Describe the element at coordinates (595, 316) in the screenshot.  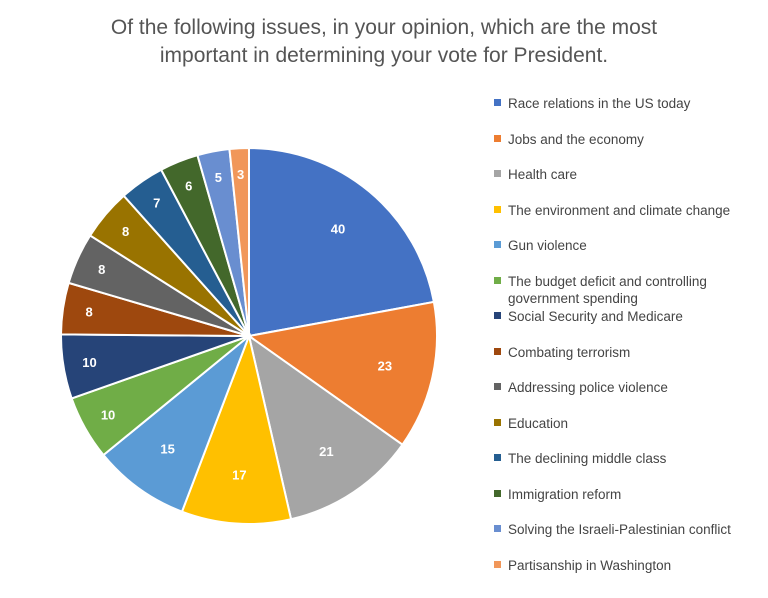
I see `legend-label: Social Security and Medicare` at that location.